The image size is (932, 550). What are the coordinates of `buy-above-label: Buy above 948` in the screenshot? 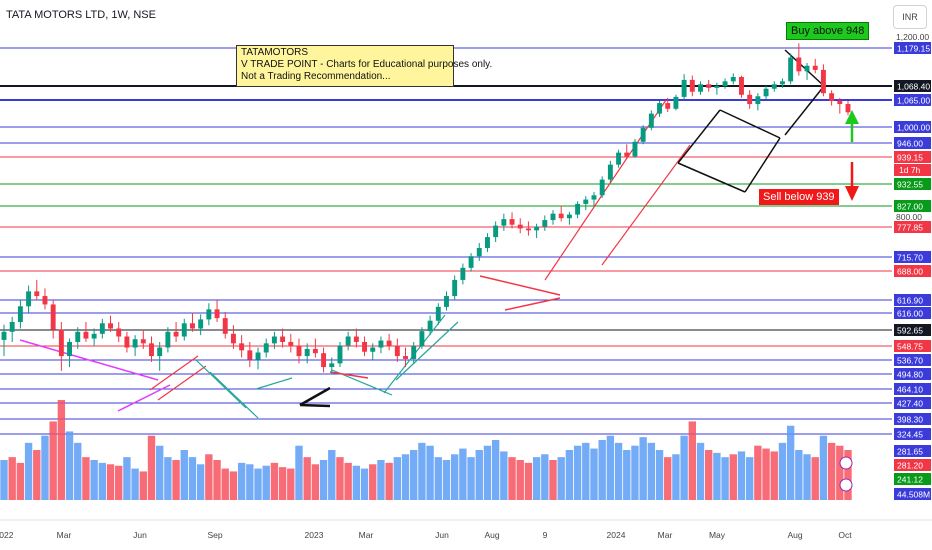 It's located at (828, 31).